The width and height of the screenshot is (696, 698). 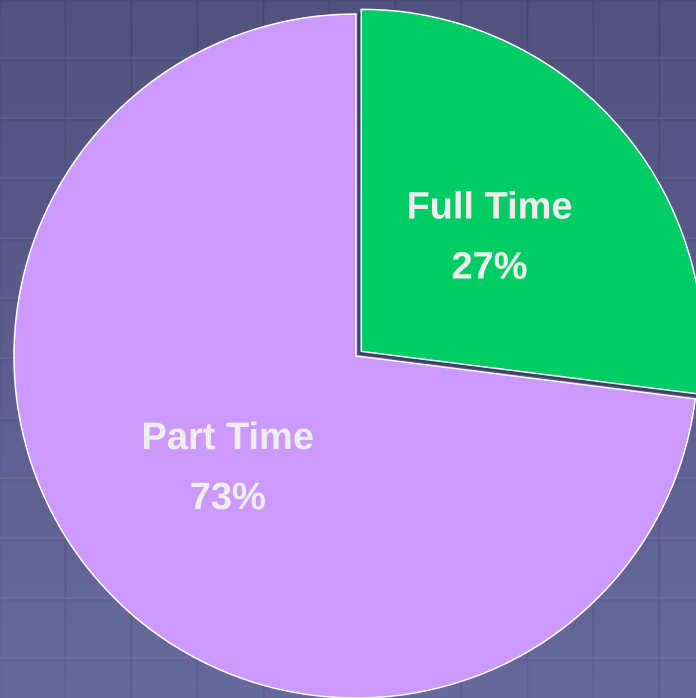 I want to click on slice-value-label: 27%, so click(x=489, y=266).